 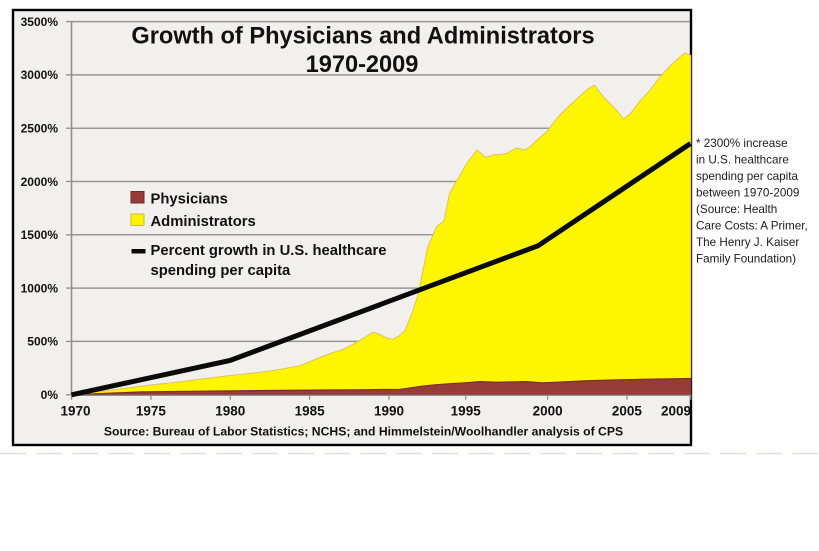 What do you see at coordinates (736, 209) in the screenshot?
I see `svg-text: (Source: Health` at bounding box center [736, 209].